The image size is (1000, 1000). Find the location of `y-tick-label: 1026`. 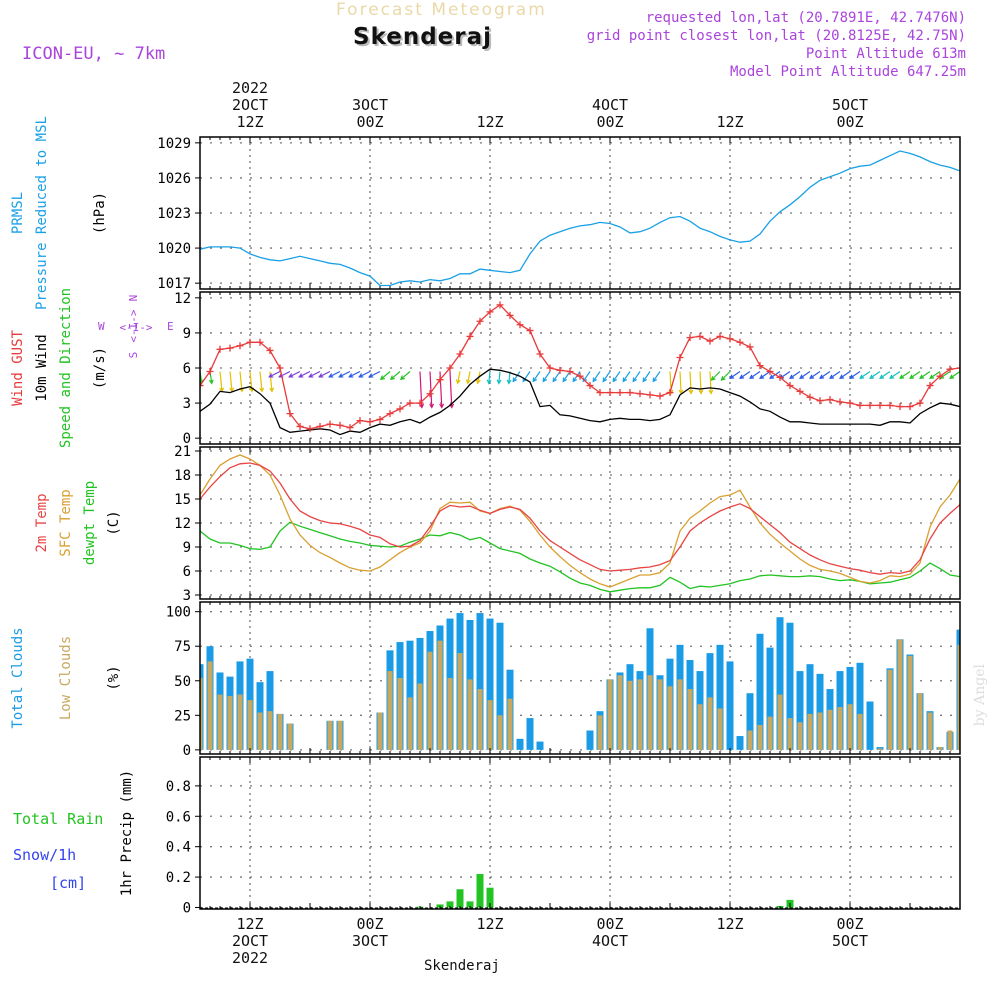

y-tick-label: 1026 is located at coordinates (174, 179).